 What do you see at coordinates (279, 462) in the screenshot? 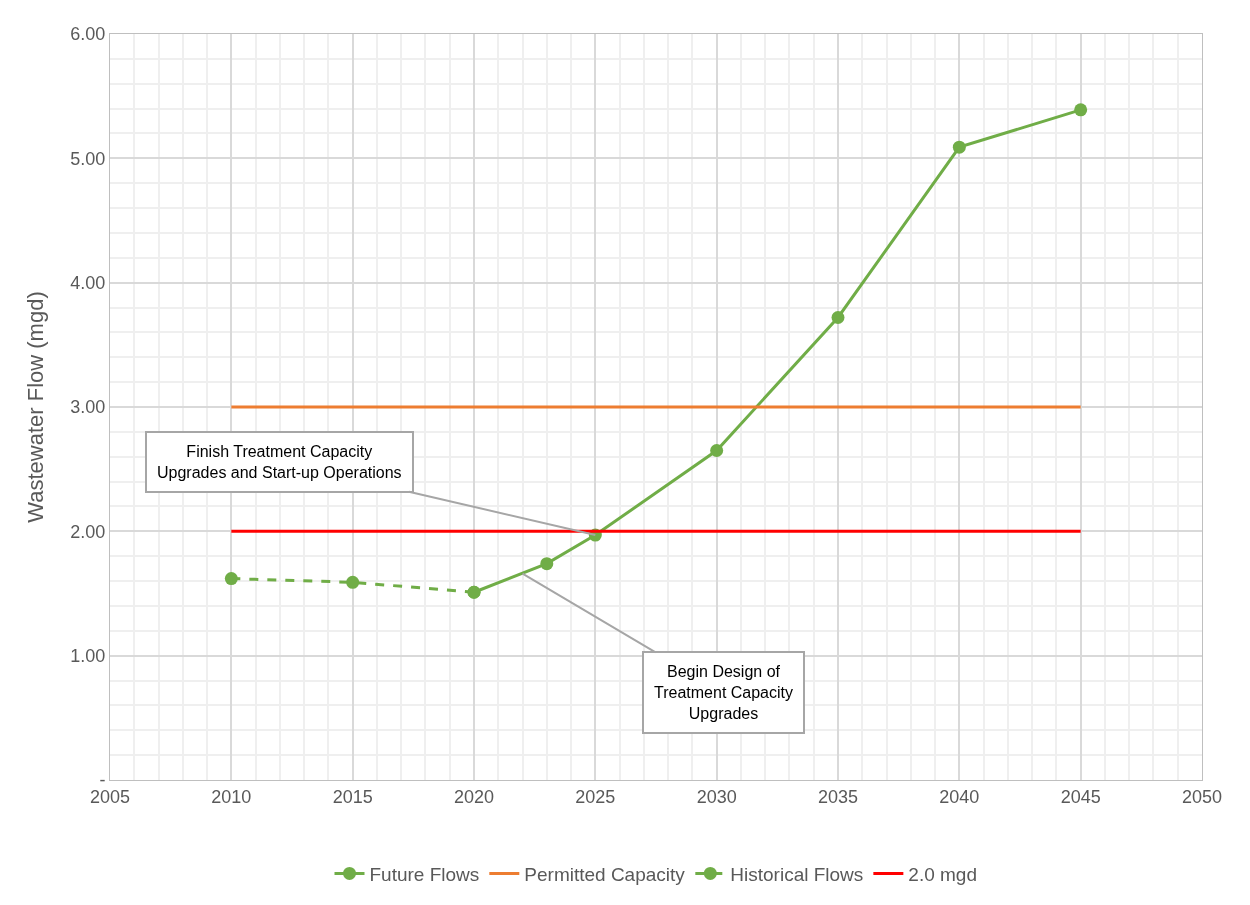
I see `annotation: Finish Treatment Capacity Upgrades and Start-up Operations` at bounding box center [279, 462].